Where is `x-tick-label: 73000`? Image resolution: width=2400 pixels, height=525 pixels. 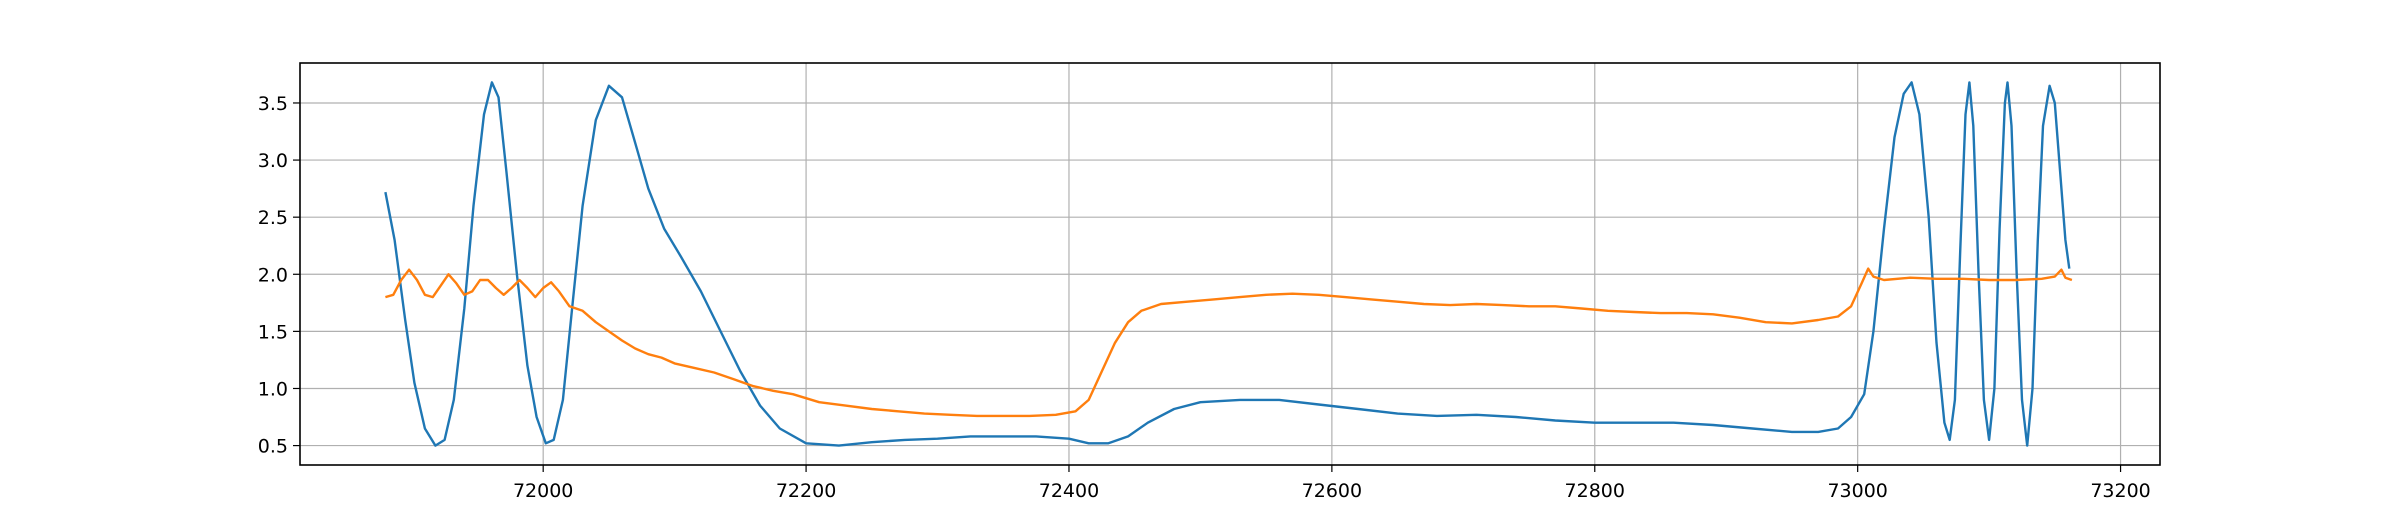 x-tick-label: 73000 is located at coordinates (1857, 491).